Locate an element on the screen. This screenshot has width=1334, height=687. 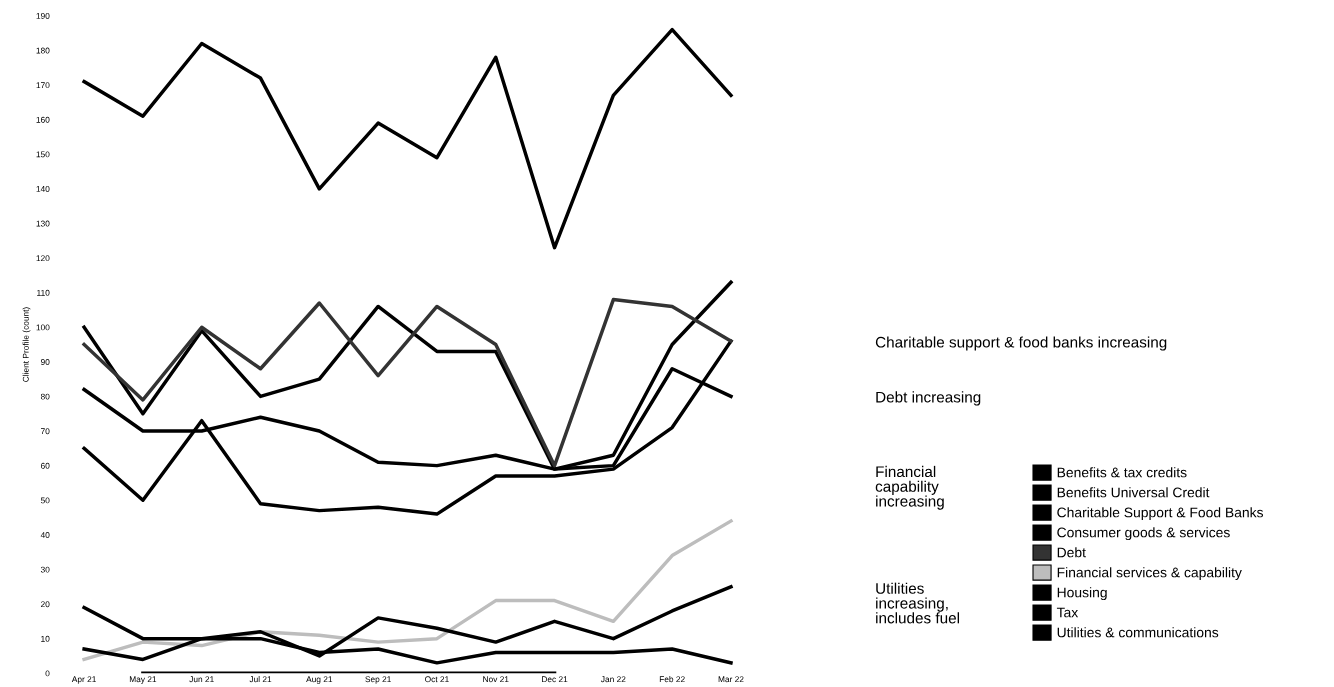
x-tick-label: Nov 21 is located at coordinates (496, 679).